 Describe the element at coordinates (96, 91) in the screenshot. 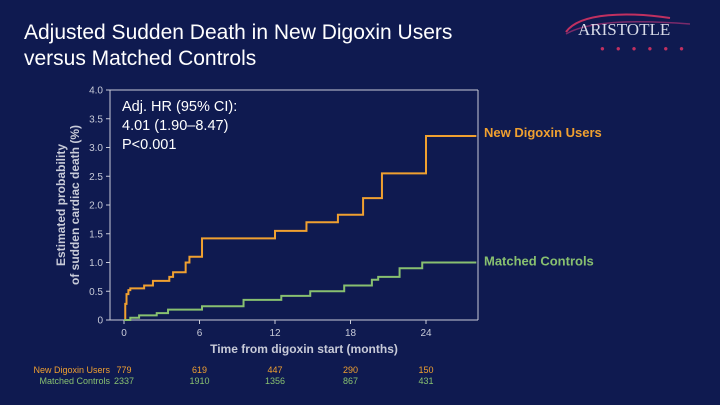

I see `y-tick-label: 4.0` at that location.